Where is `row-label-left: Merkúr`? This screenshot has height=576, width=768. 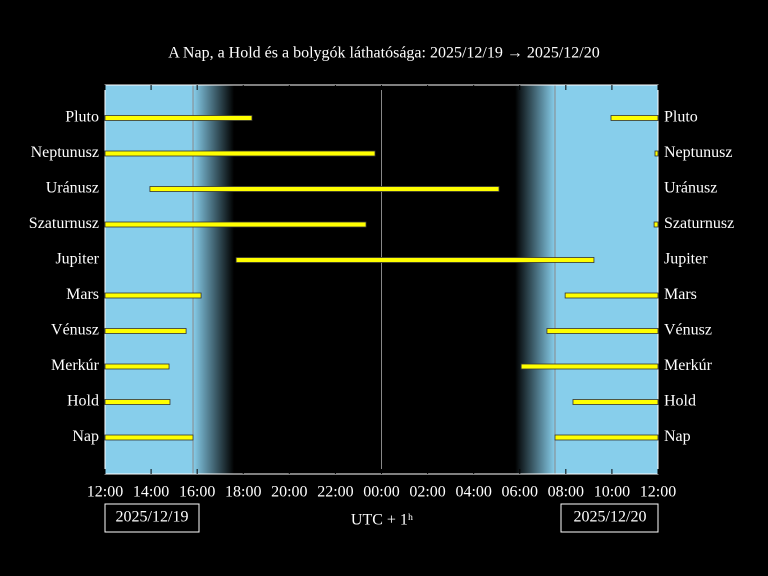 row-label-left: Merkúr is located at coordinates (75, 365).